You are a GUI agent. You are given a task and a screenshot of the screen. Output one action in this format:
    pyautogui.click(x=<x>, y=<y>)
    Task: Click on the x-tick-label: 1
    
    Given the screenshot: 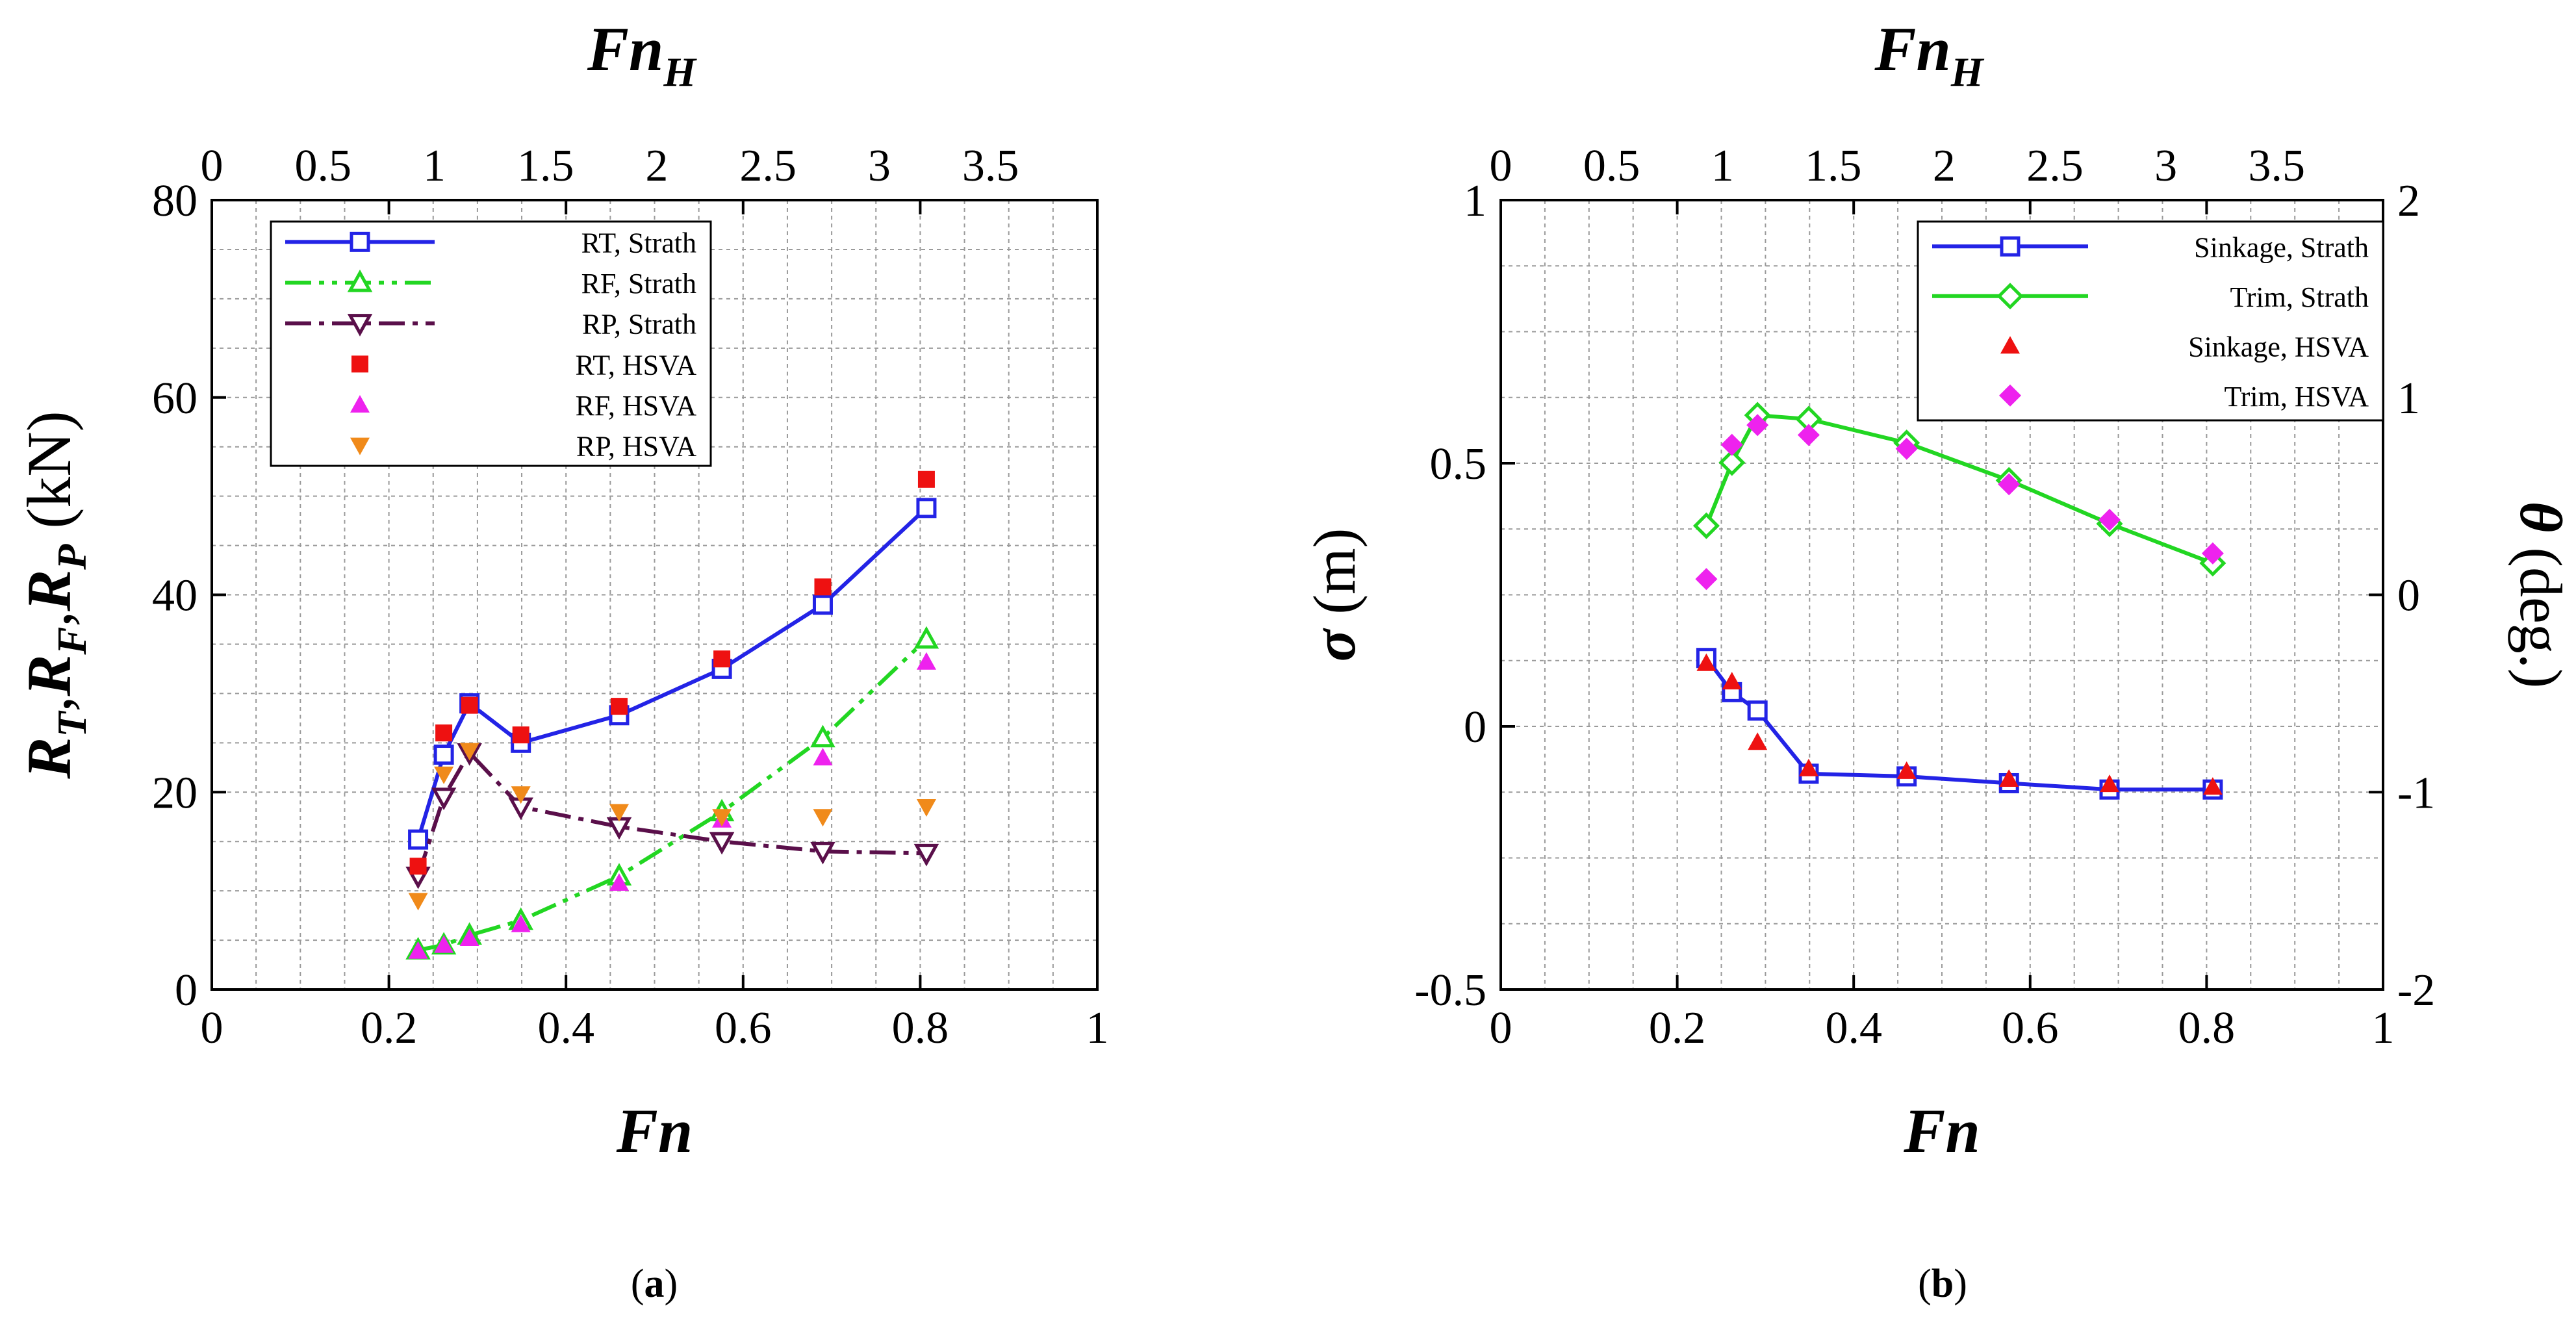 What is the action you would take?
    pyautogui.click(x=2383, y=1028)
    